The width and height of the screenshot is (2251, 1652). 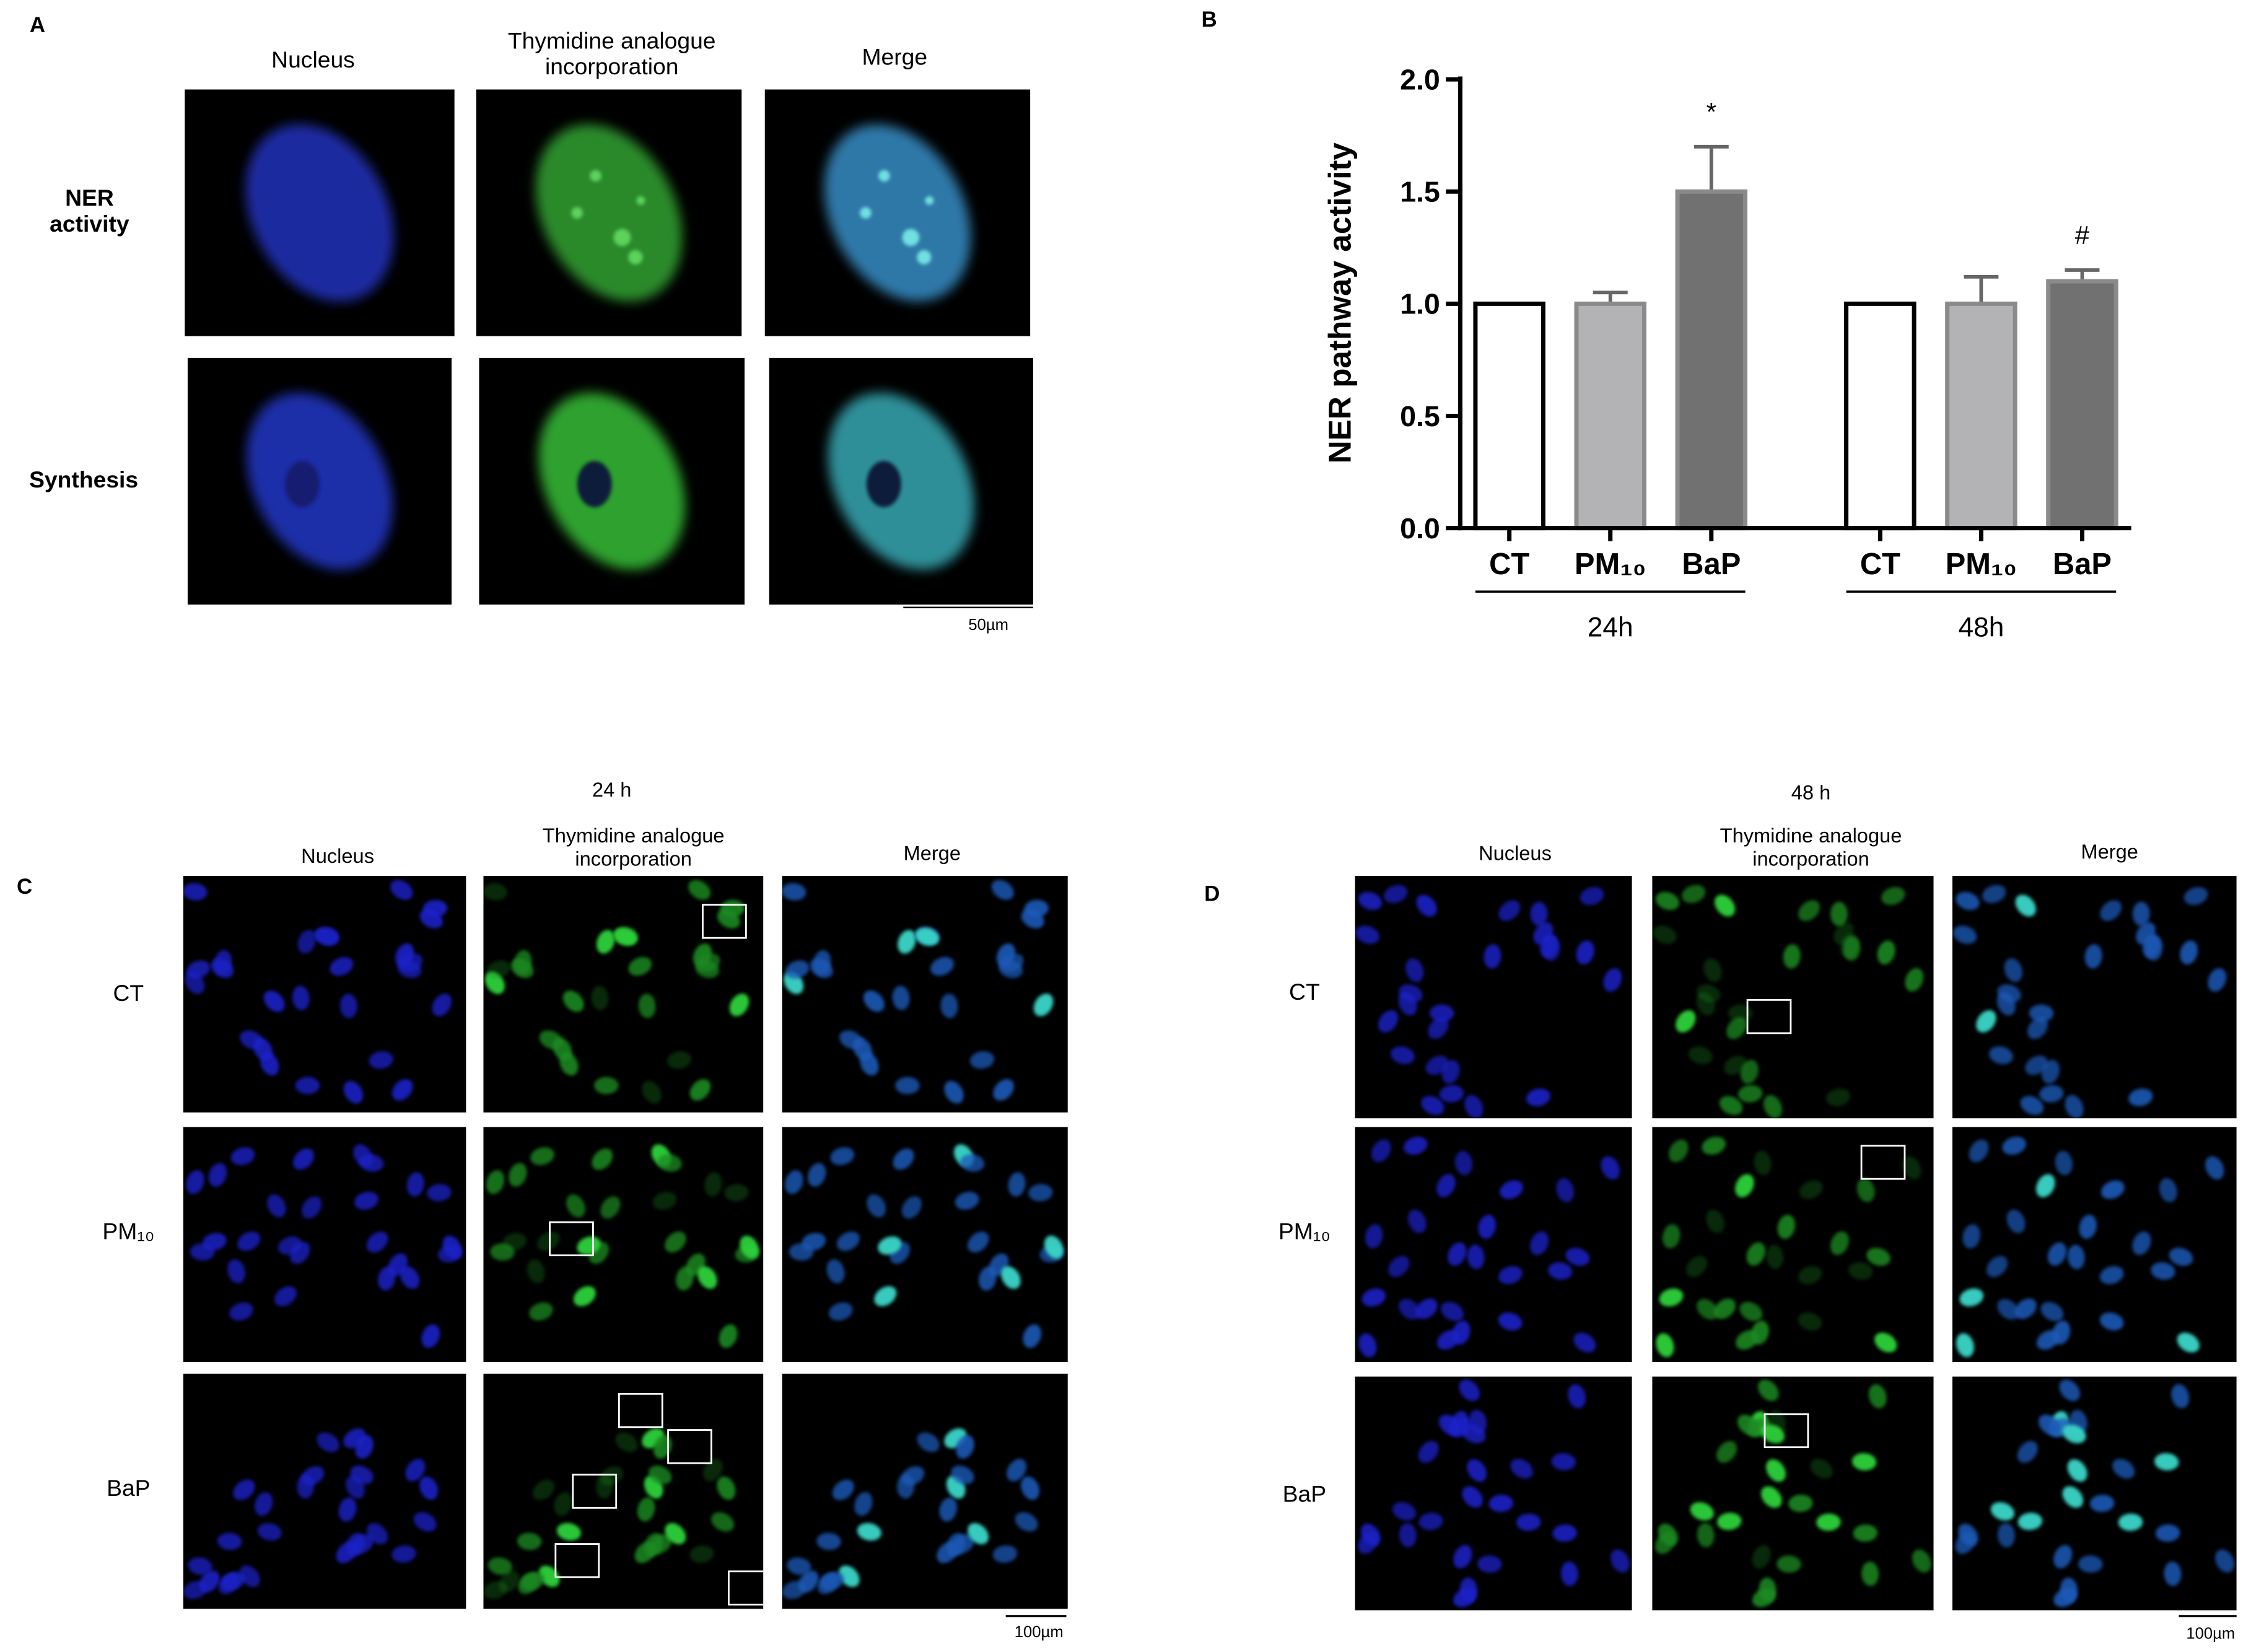 I want to click on scale-bar-label: 100µm, so click(x=1039, y=1633).